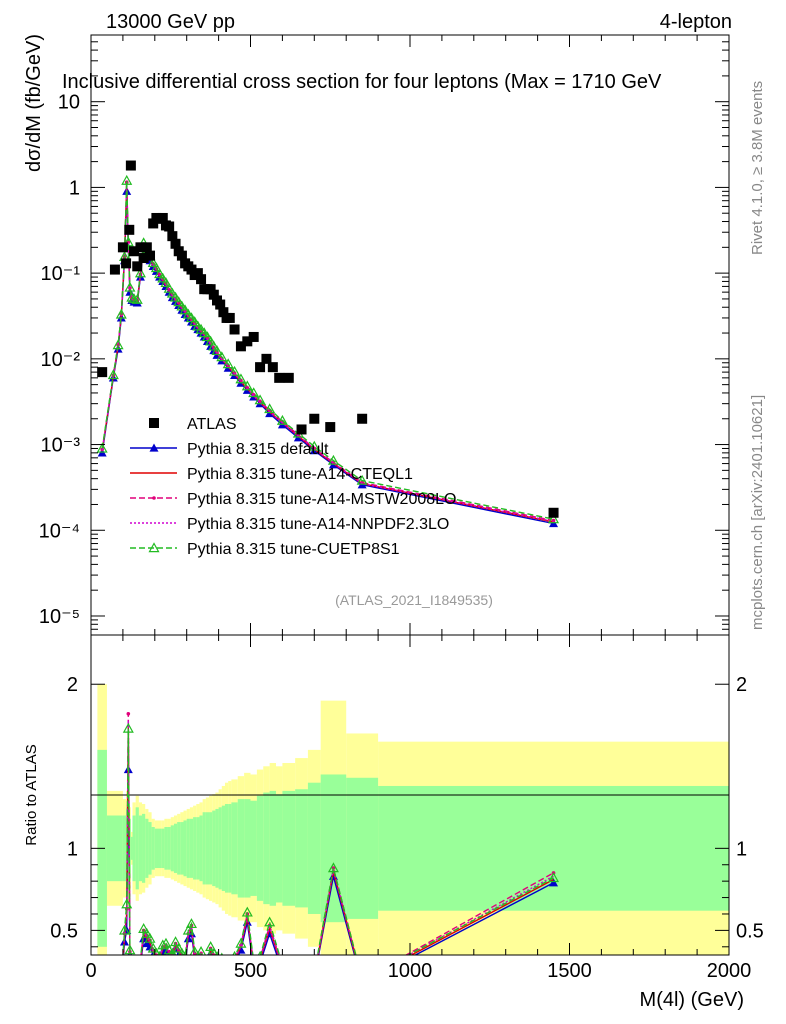  What do you see at coordinates (321, 499) in the screenshot?
I see `legend-label-3: Pythia 8.315 tune-A14-MSTW2008LO` at bounding box center [321, 499].